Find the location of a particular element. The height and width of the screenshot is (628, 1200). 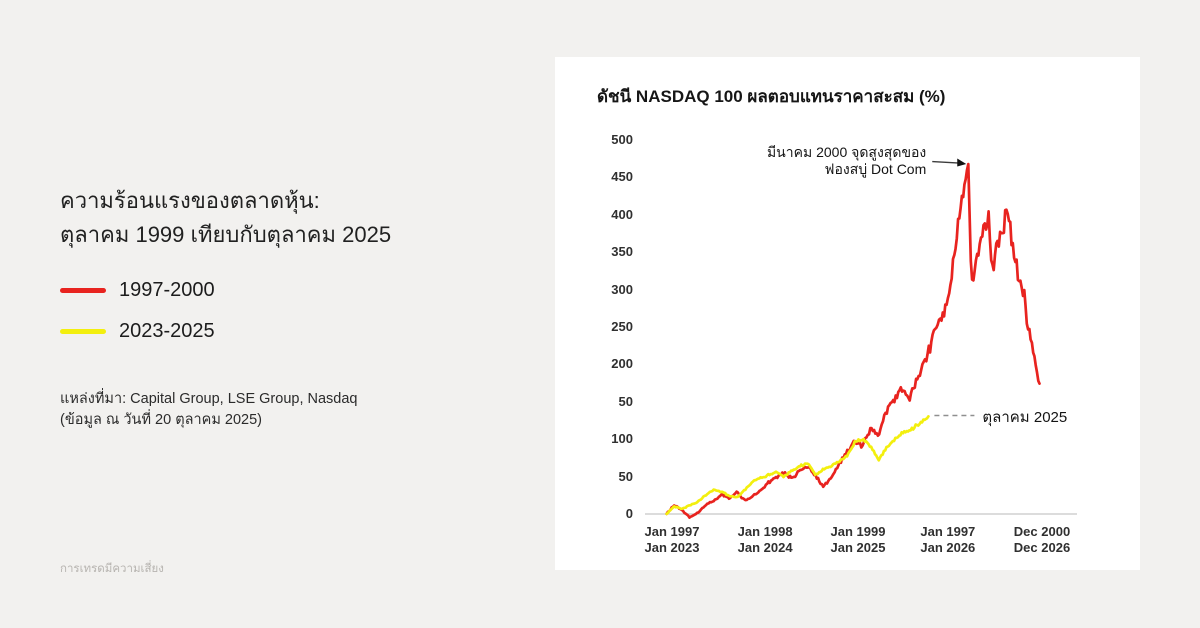

x-tick-label: Jan 1997 Jan 2026 is located at coordinates (948, 539).